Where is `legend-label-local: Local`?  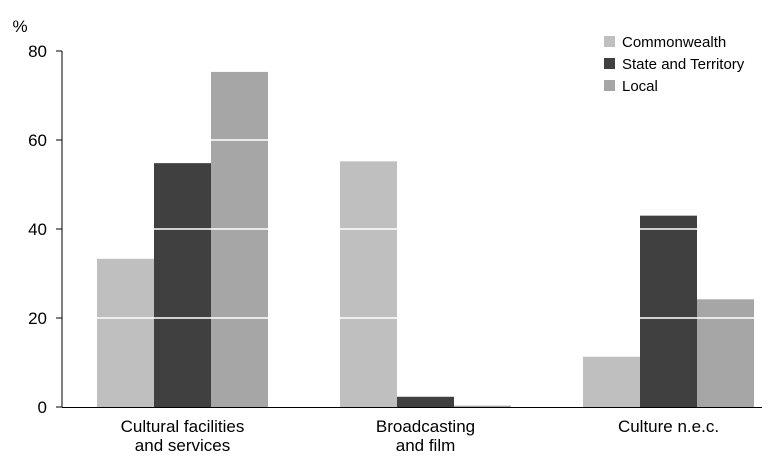
legend-label-local: Local is located at coordinates (640, 86).